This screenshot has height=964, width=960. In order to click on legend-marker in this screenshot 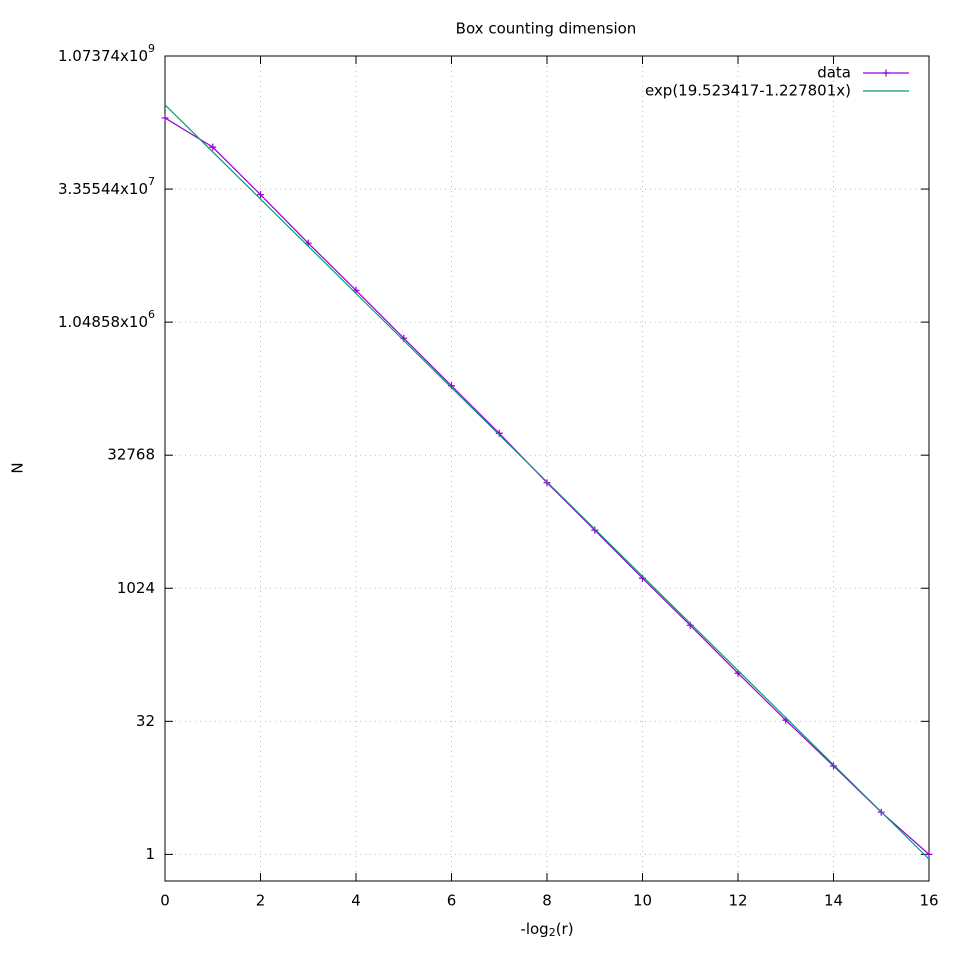, I will do `click(886, 73)`.